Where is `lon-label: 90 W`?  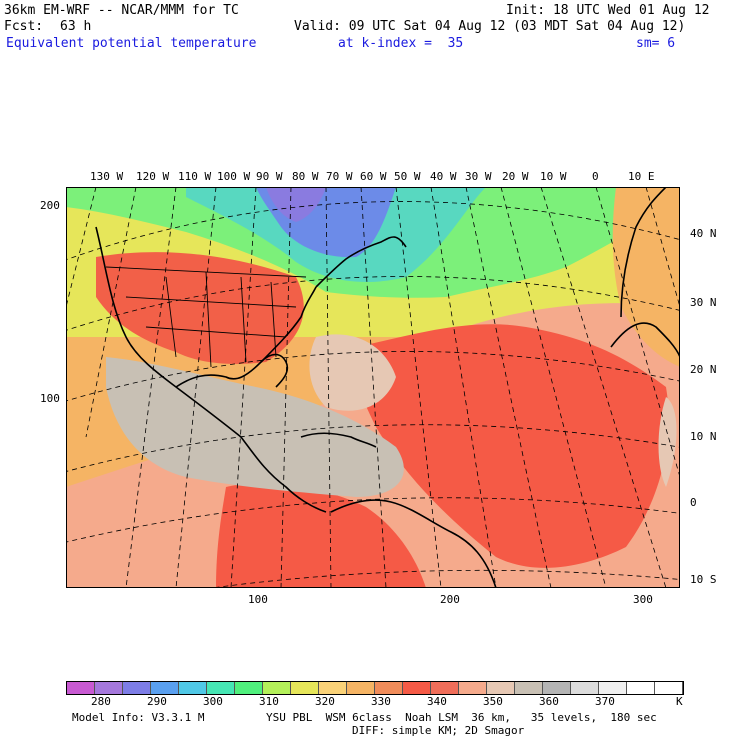 lon-label: 90 W is located at coordinates (269, 176).